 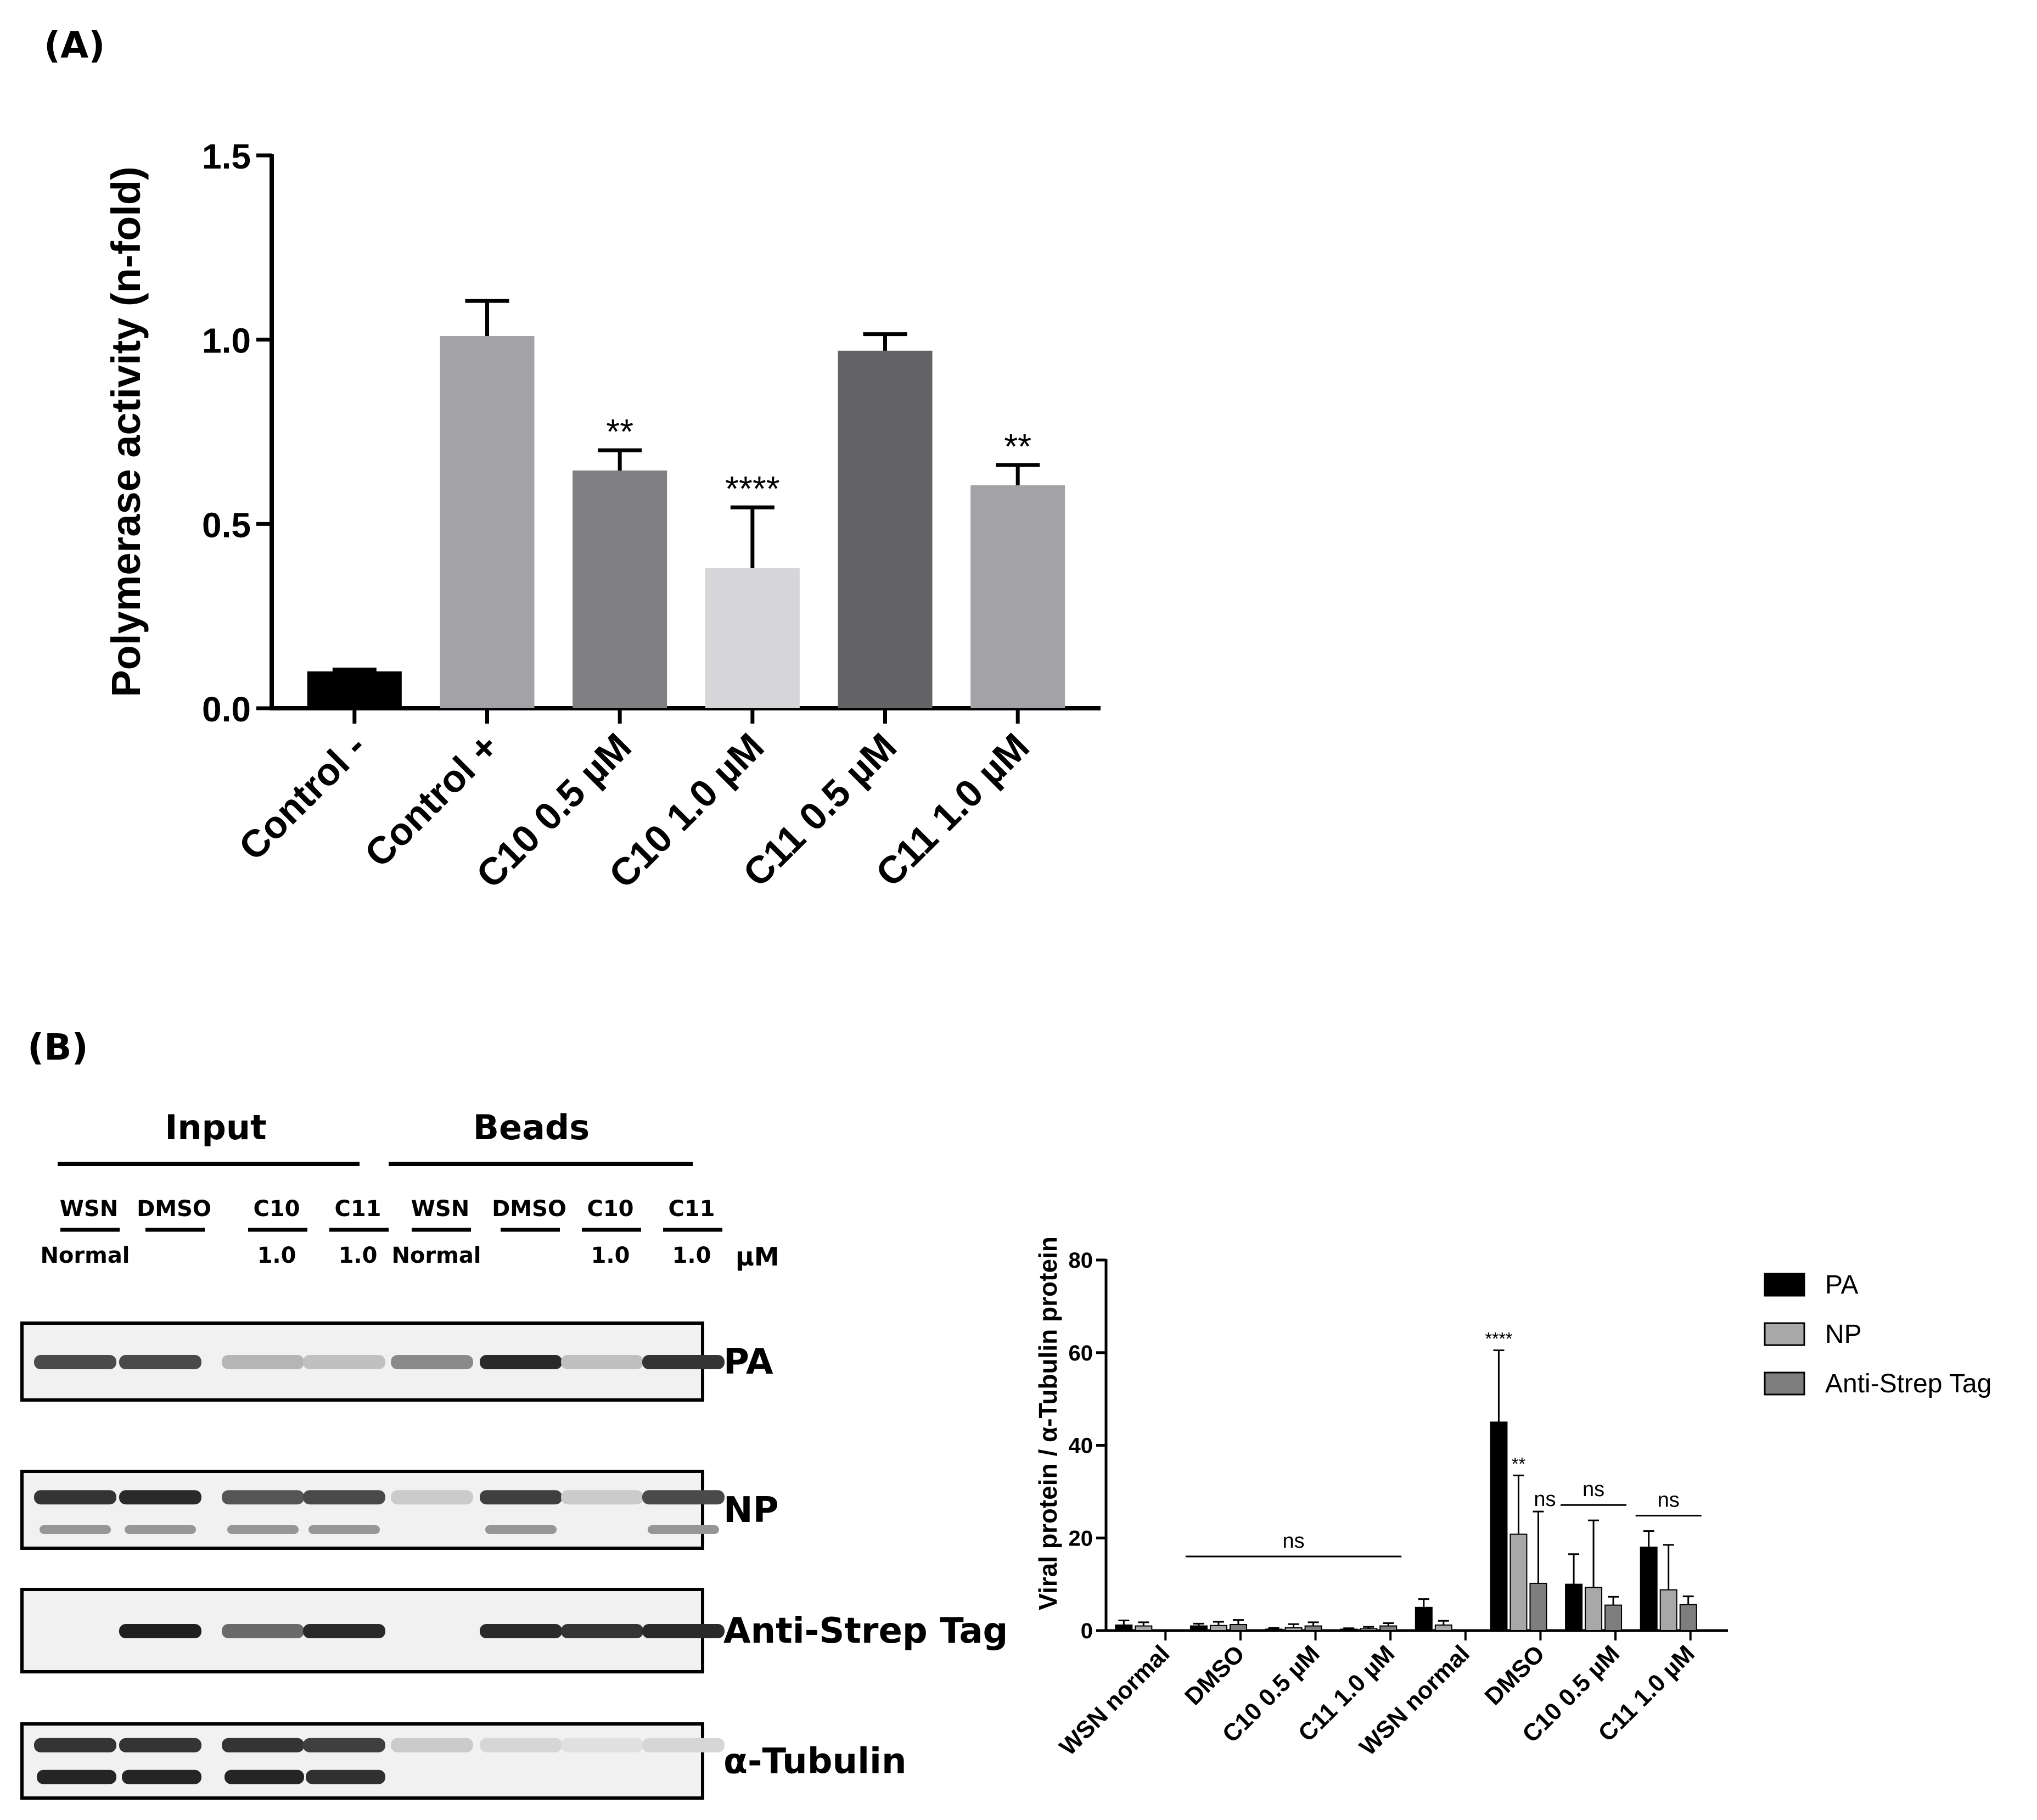 I want to click on y-tick-label: 40, so click(x=1081, y=1446).